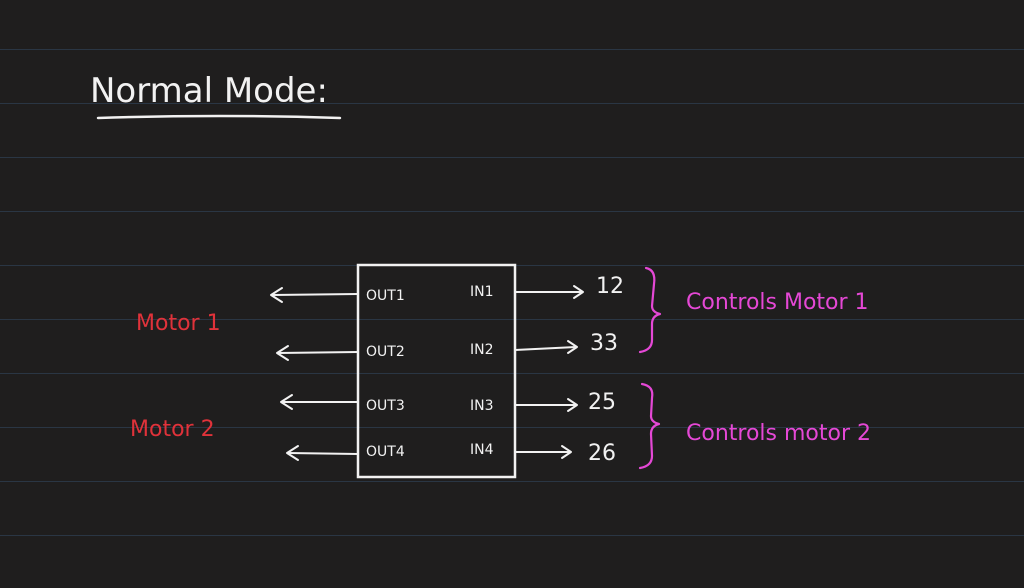  Describe the element at coordinates (602, 453) in the screenshot. I see `pin-number-4: 26` at that location.